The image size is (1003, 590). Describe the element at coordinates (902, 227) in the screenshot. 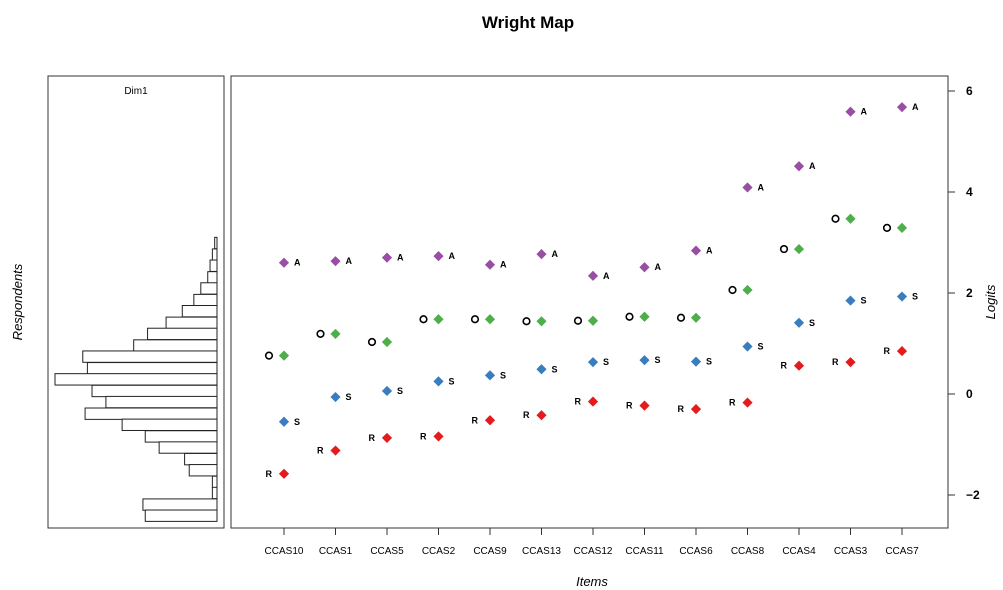

I see `point-o-ccas7` at that location.